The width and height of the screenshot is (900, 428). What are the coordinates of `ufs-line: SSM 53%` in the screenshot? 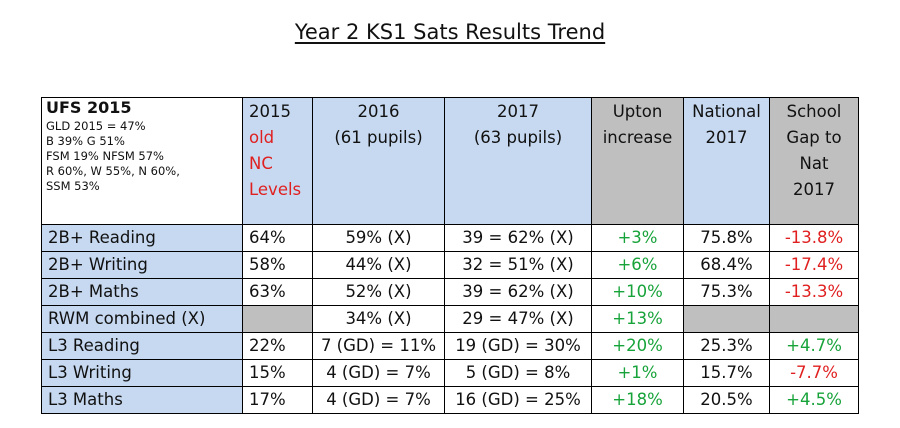 It's located at (73, 186).